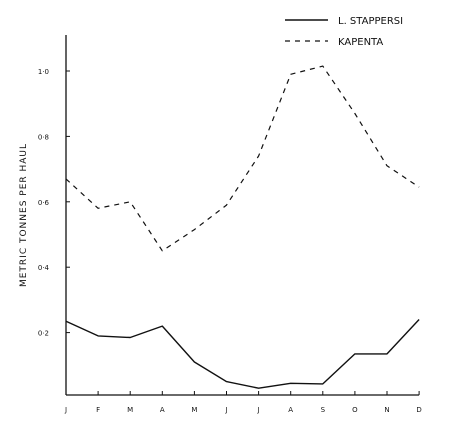 Image resolution: width=450 pixels, height=430 pixels. What do you see at coordinates (44, 268) in the screenshot?
I see `y-tick-label-1: 0·4` at bounding box center [44, 268].